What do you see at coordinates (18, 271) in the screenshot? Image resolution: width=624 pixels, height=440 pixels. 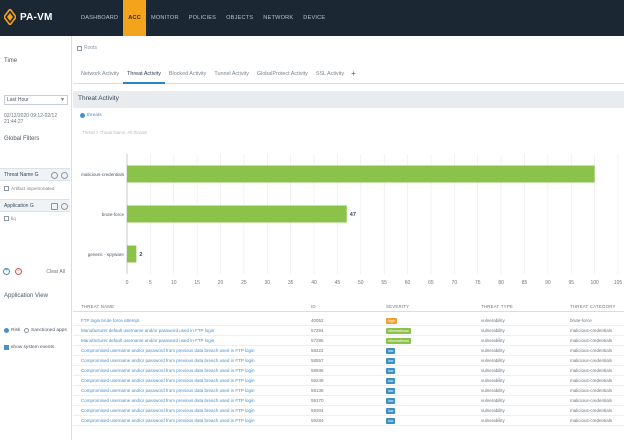 I see `remove-filter-icon: −` at bounding box center [18, 271].